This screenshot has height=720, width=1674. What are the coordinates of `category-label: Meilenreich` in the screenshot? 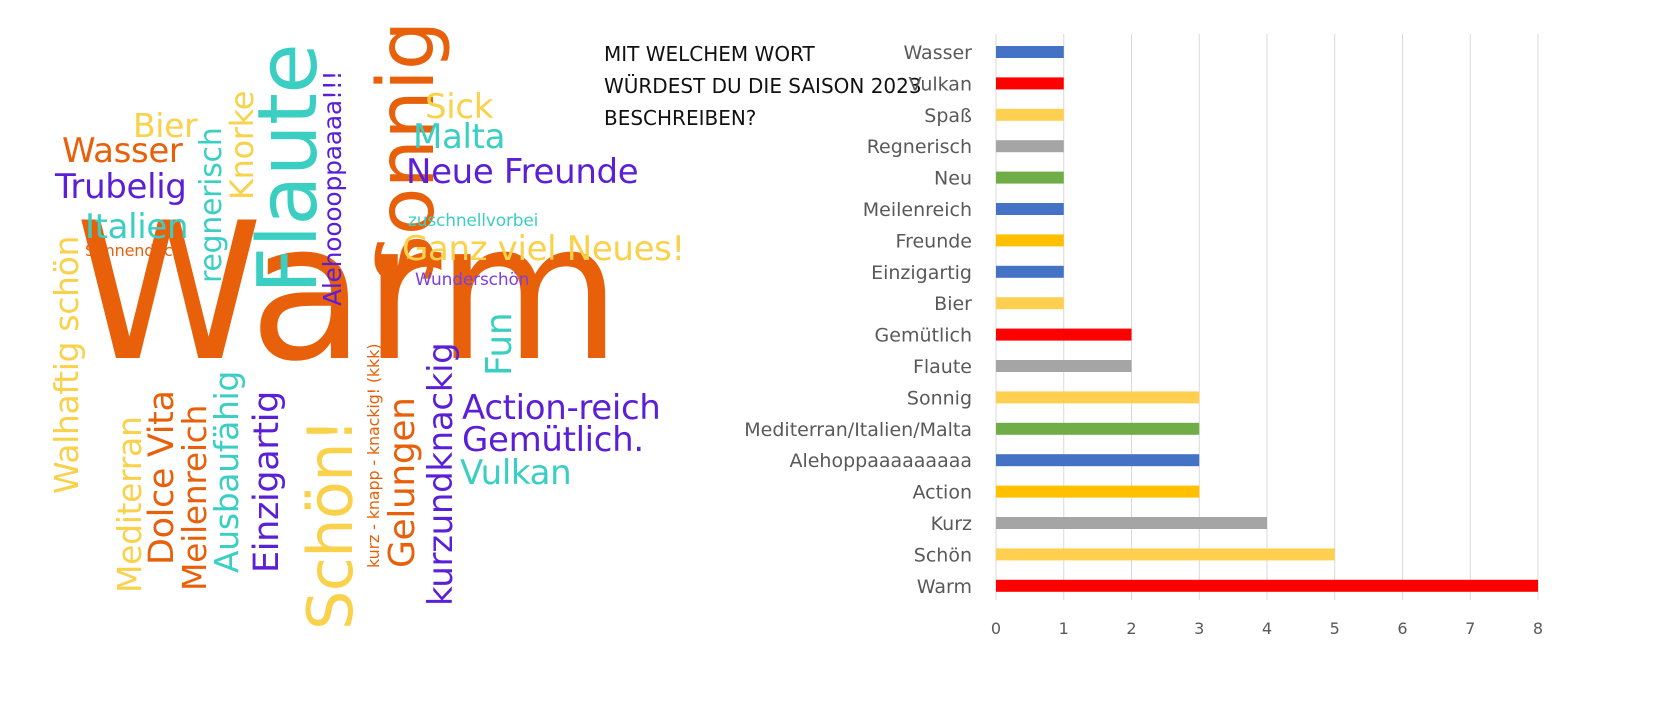 It's located at (917, 210).